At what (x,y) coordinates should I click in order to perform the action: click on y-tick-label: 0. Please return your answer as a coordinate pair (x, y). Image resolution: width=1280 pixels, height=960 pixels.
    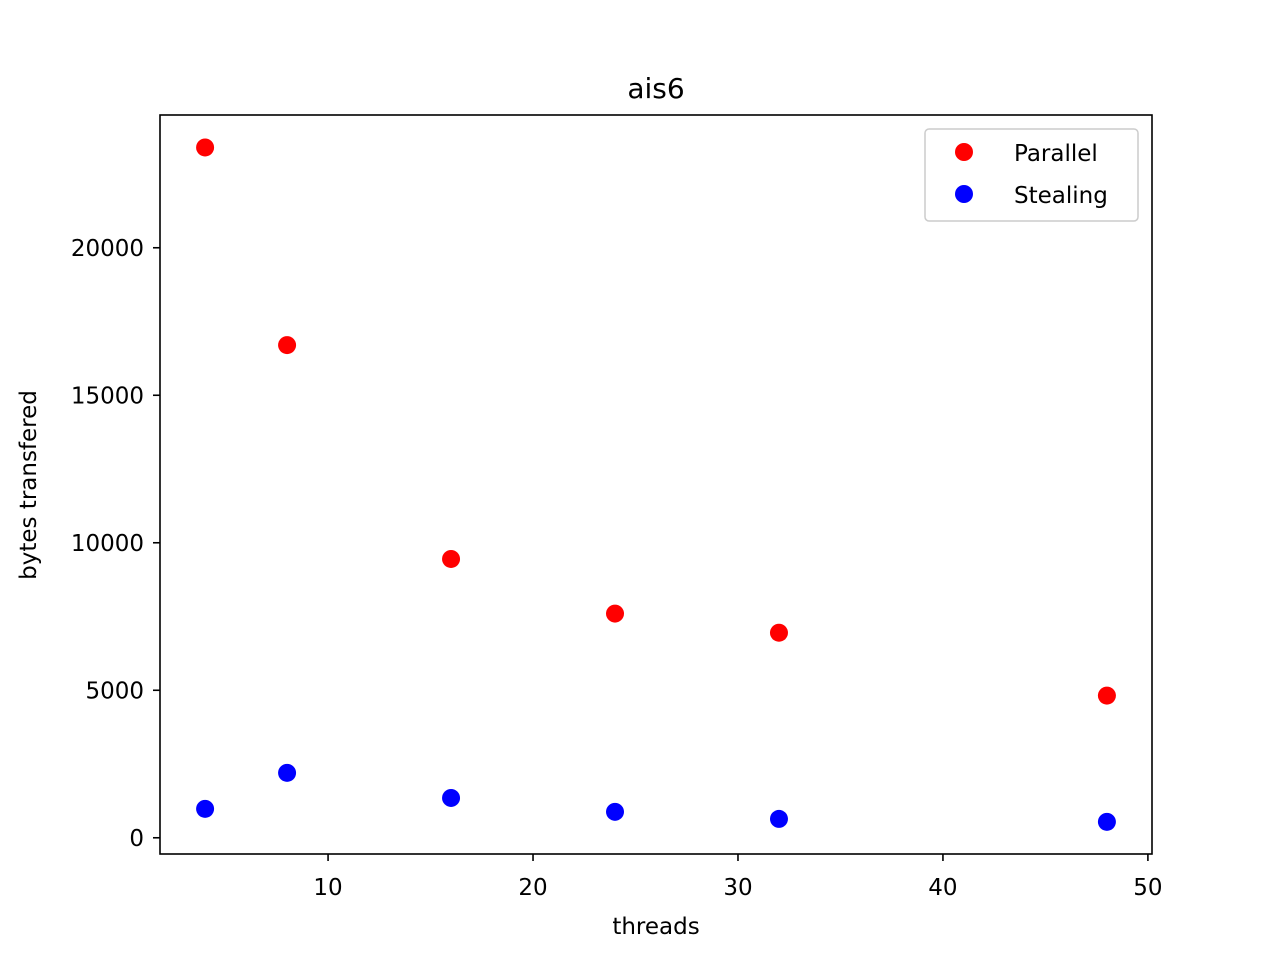
    Looking at the image, I should click on (136, 839).